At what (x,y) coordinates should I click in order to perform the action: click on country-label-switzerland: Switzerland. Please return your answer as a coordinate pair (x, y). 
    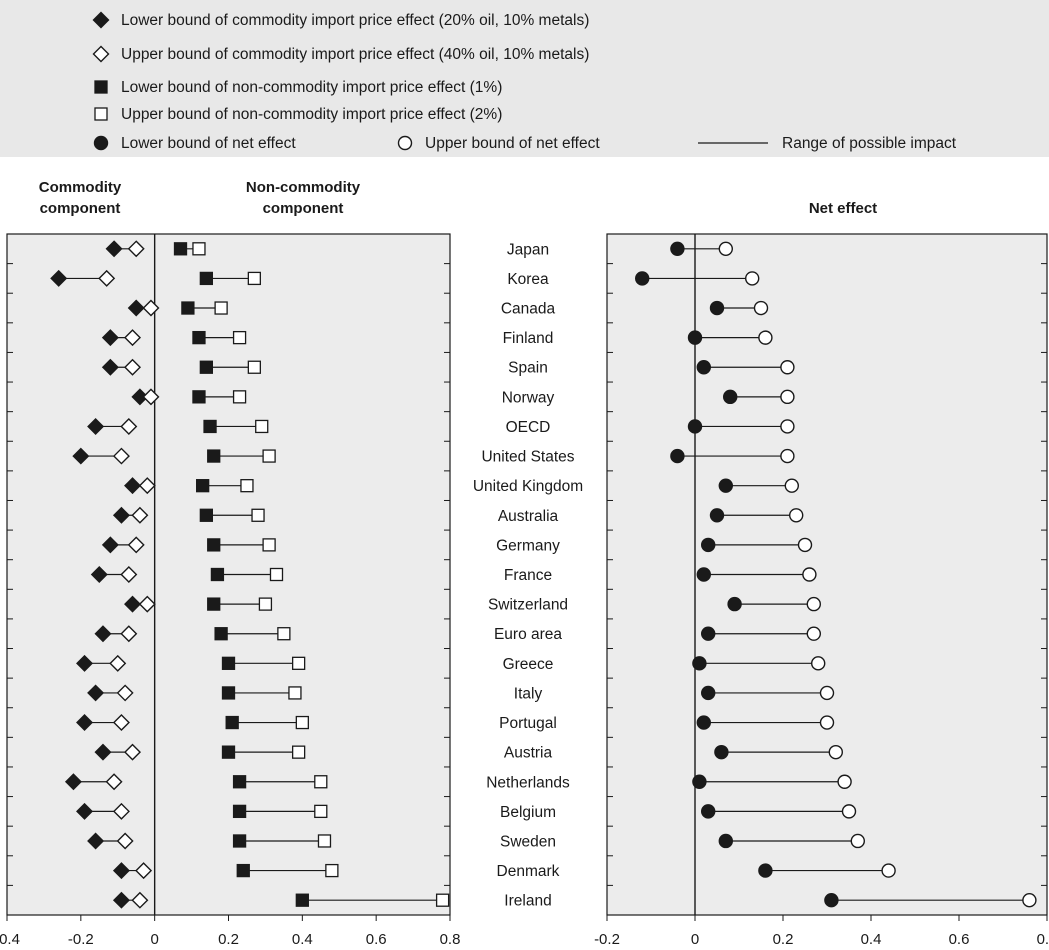
    Looking at the image, I should click on (528, 605).